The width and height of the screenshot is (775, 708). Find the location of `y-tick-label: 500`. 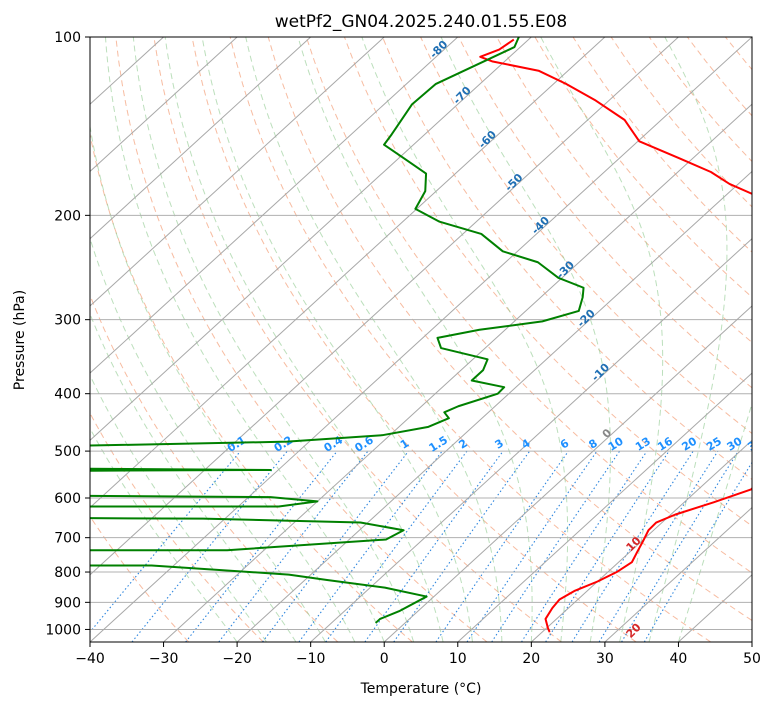

y-tick-label: 500 is located at coordinates (67, 452).